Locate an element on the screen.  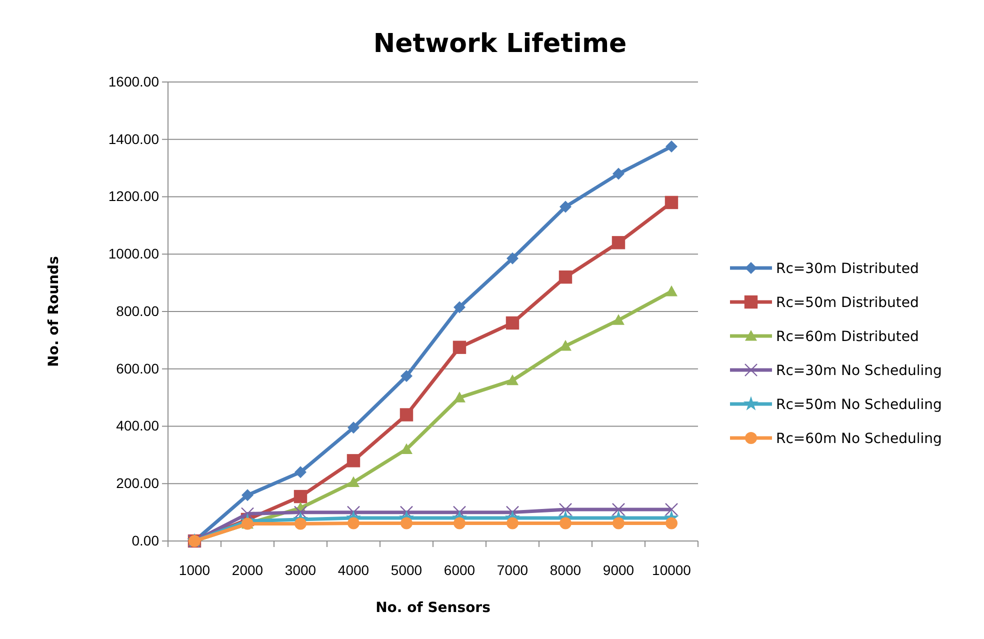
y-tick-label: 800.00 is located at coordinates (138, 310).